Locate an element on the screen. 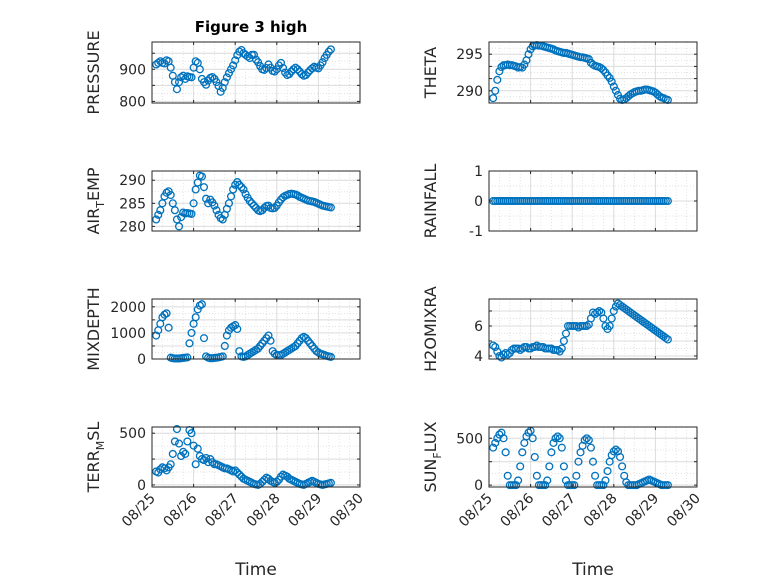 The height and width of the screenshot is (583, 778). subplot-pressure: 800 900 PRESSURE is located at coordinates (222, 72).